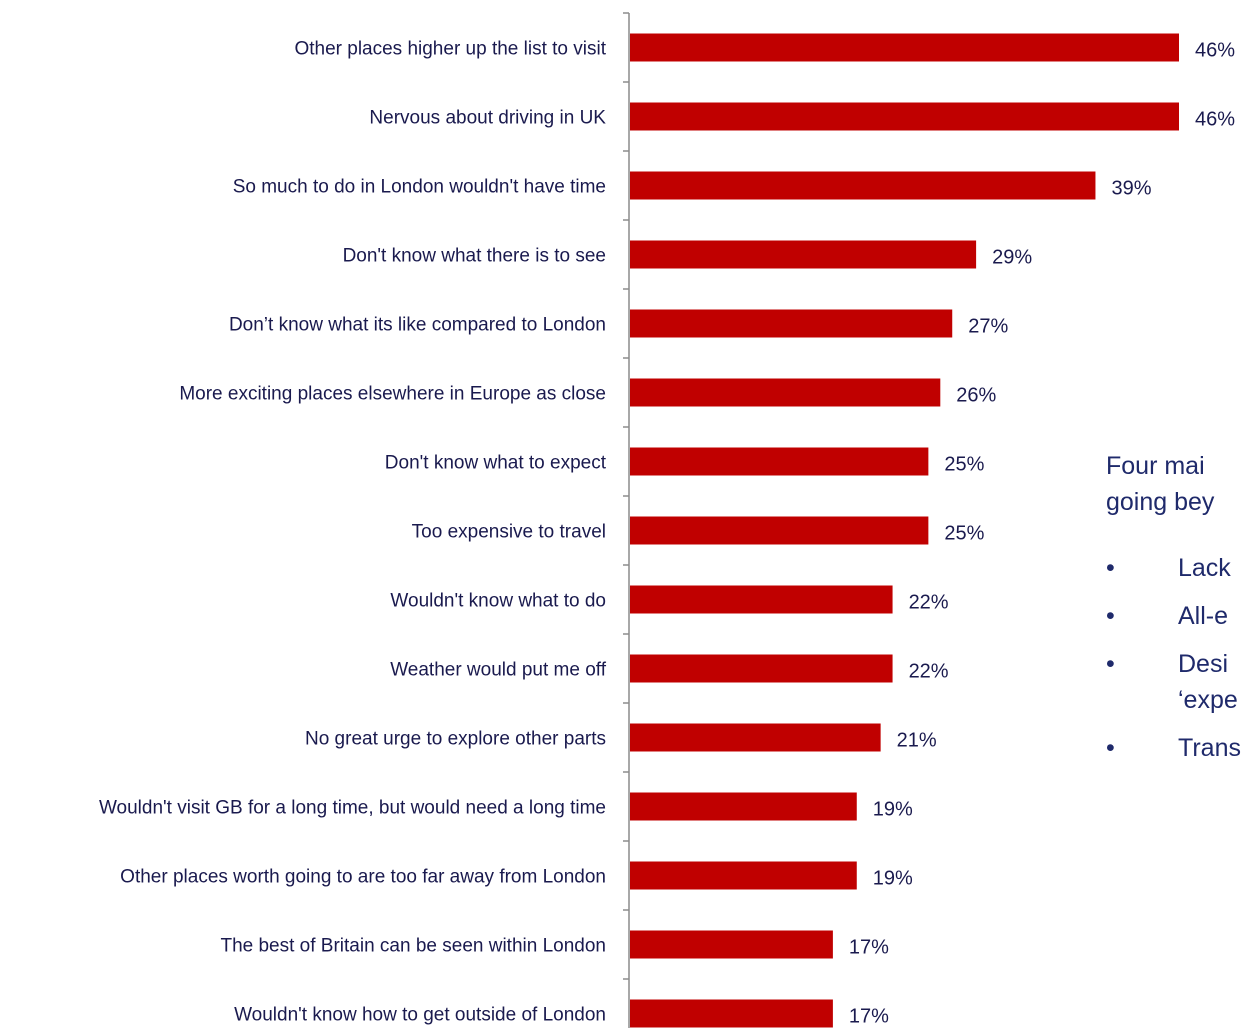 The width and height of the screenshot is (1243, 1028). Describe the element at coordinates (496, 463) in the screenshot. I see `category-label: Don't know what to expect` at that location.